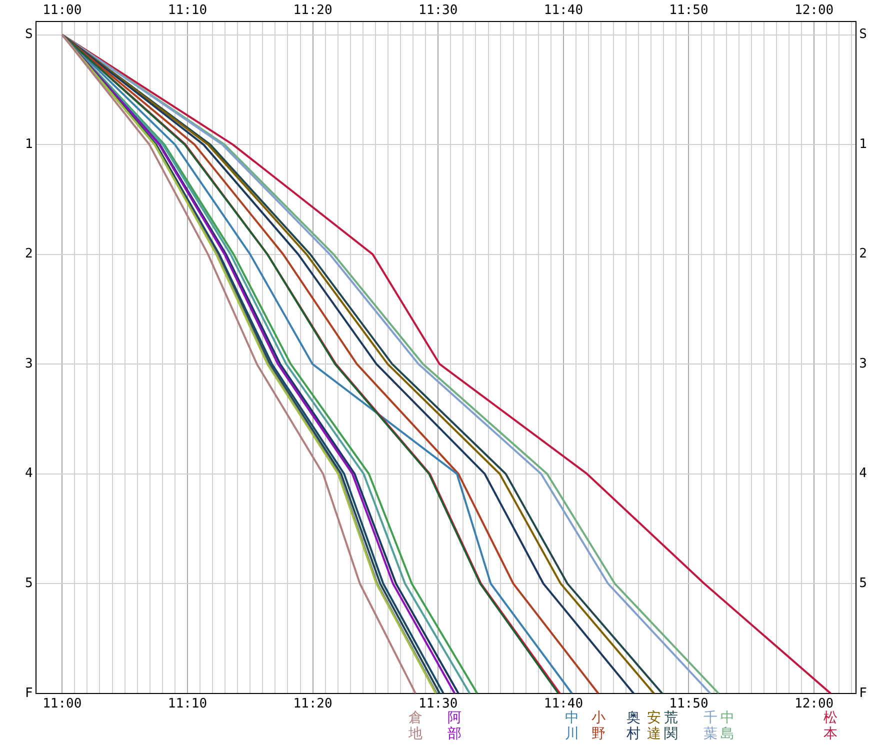  Describe the element at coordinates (653, 726) in the screenshot. I see `series-label: 安達` at that location.